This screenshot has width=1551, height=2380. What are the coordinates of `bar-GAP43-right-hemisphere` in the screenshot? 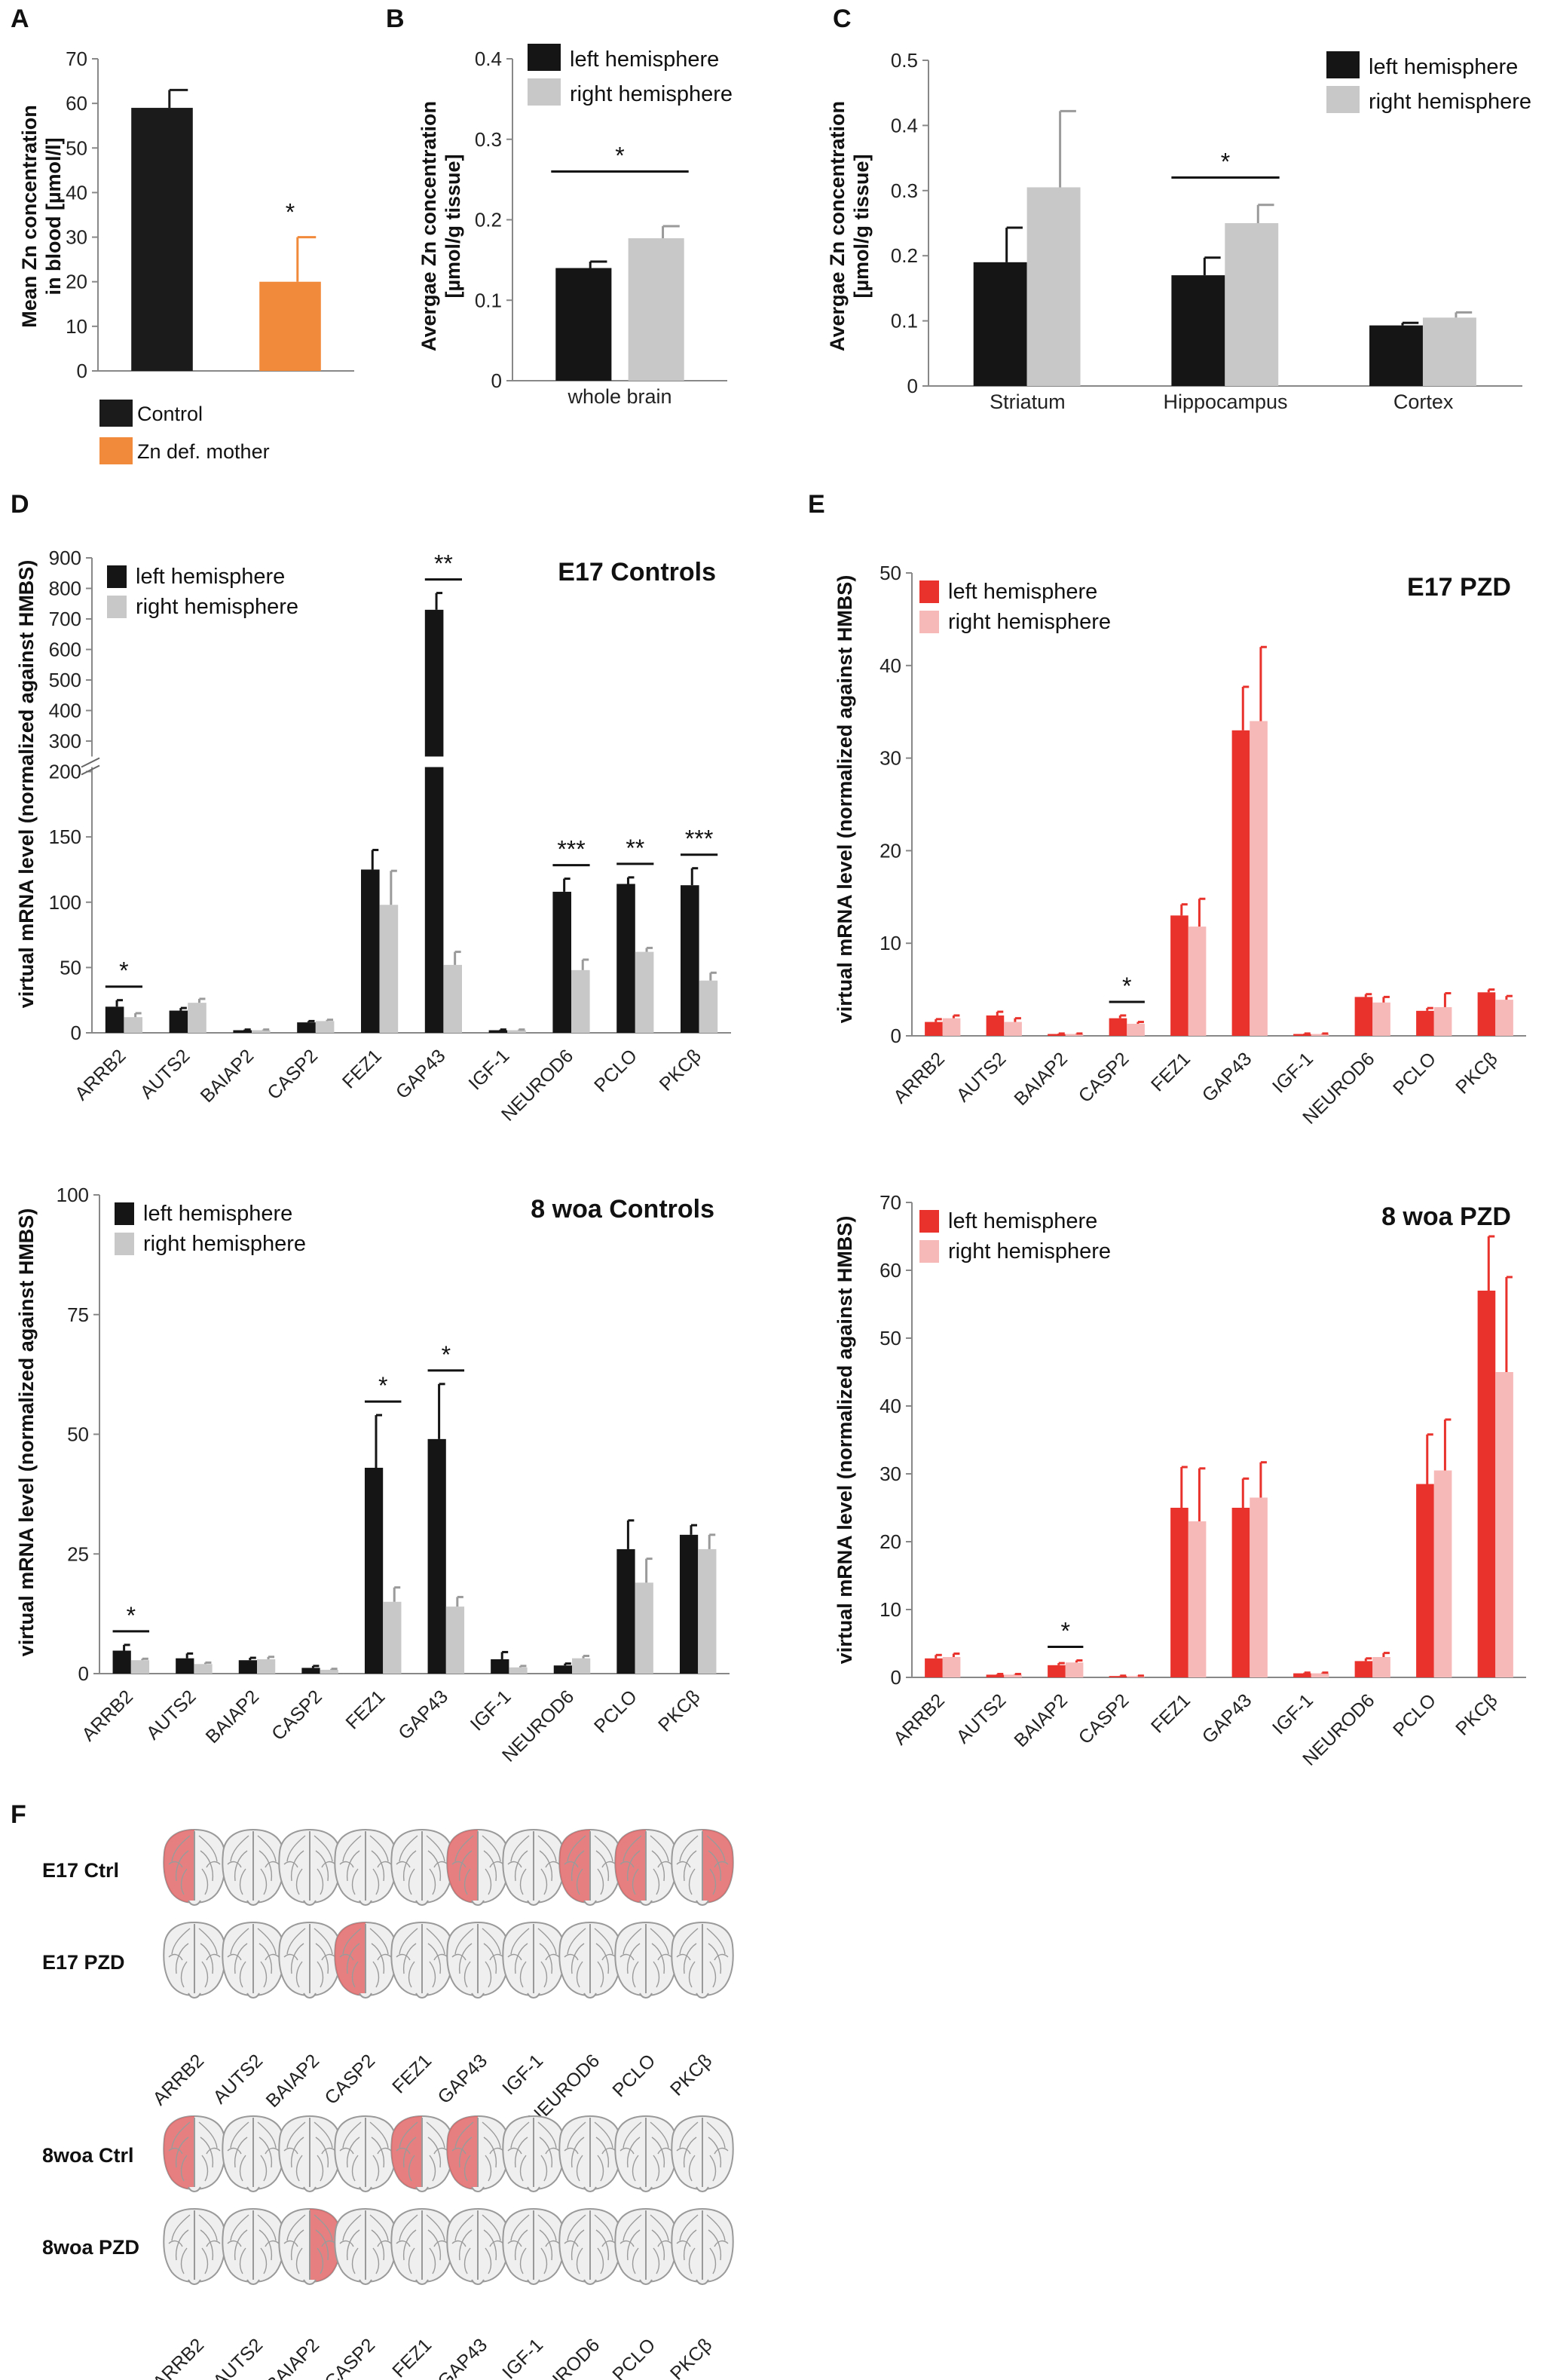 It's located at (452, 998).